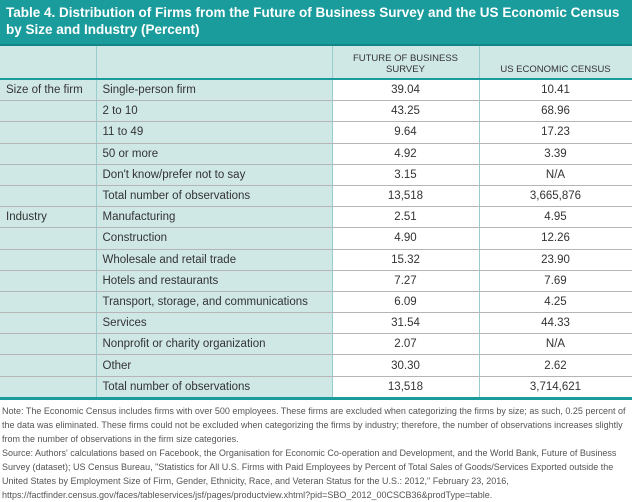 The height and width of the screenshot is (502, 632). I want to click on table-row: Hotels and restaurants 7.27 7.69, so click(316, 281).